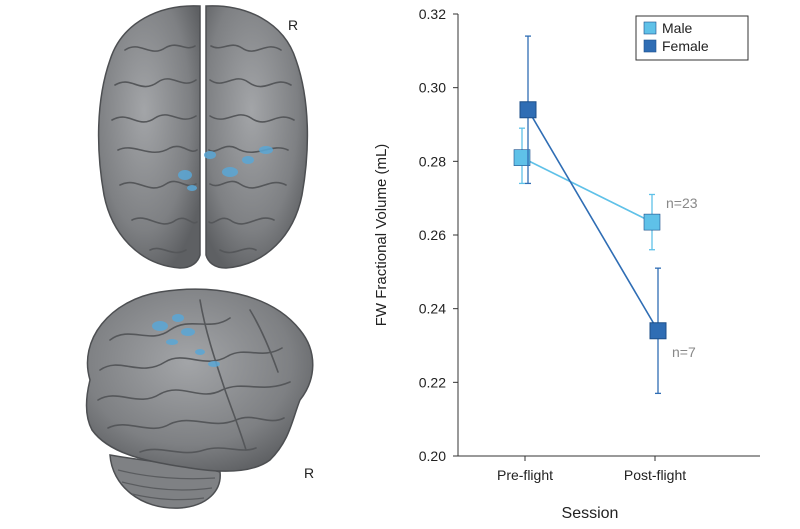  I want to click on y-axis-label: FW Fractional Volume (mL), so click(381, 235).